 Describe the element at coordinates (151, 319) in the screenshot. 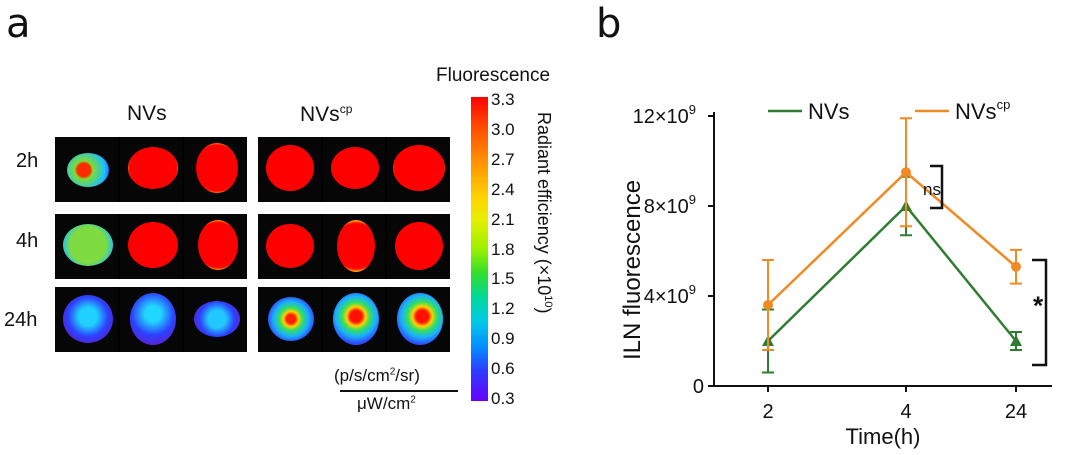

I see `image-nvs-24h` at that location.